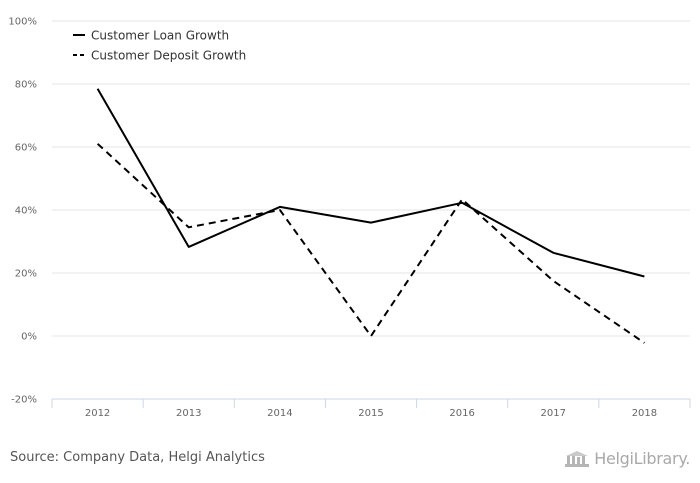 The image size is (700, 483). I want to click on library-building-icon, so click(577, 458).